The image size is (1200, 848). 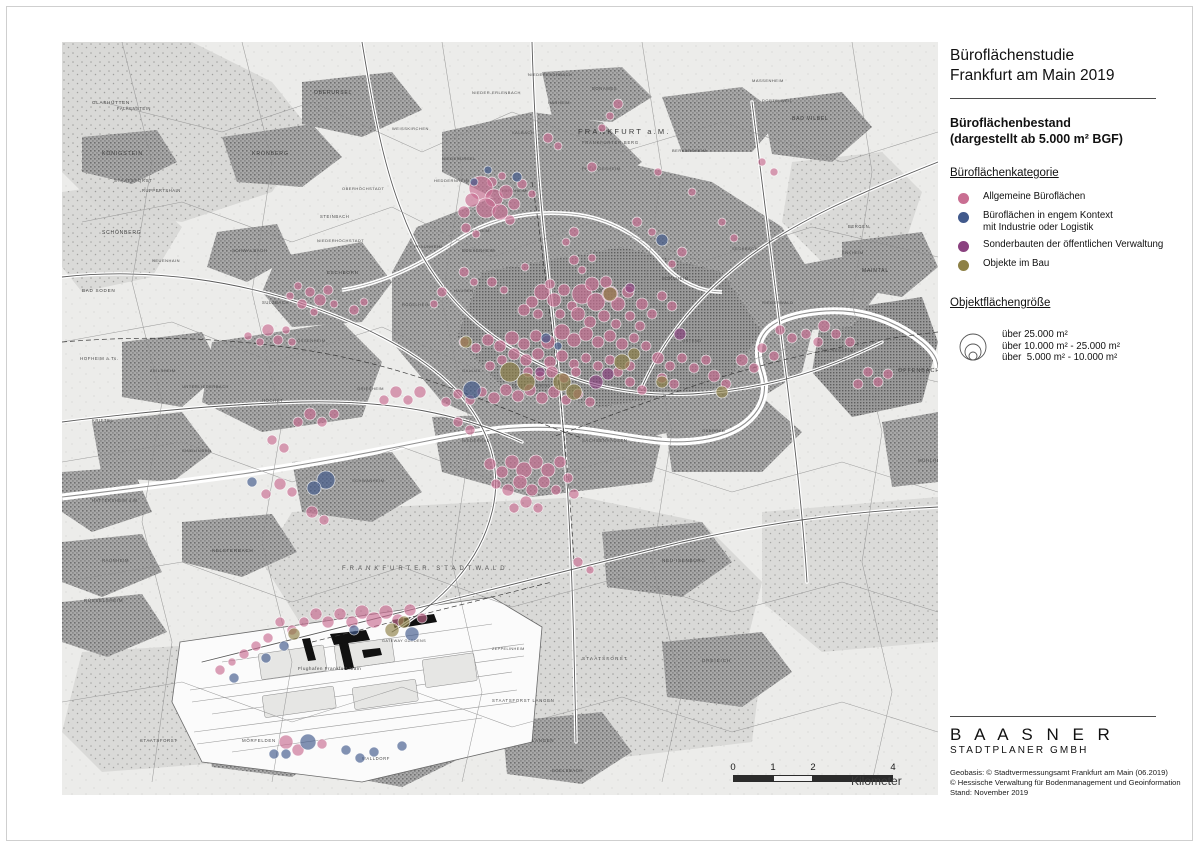 What do you see at coordinates (1065, 197) in the screenshot?
I see `legend-category-row: Allgemeine Büroflächen` at bounding box center [1065, 197].